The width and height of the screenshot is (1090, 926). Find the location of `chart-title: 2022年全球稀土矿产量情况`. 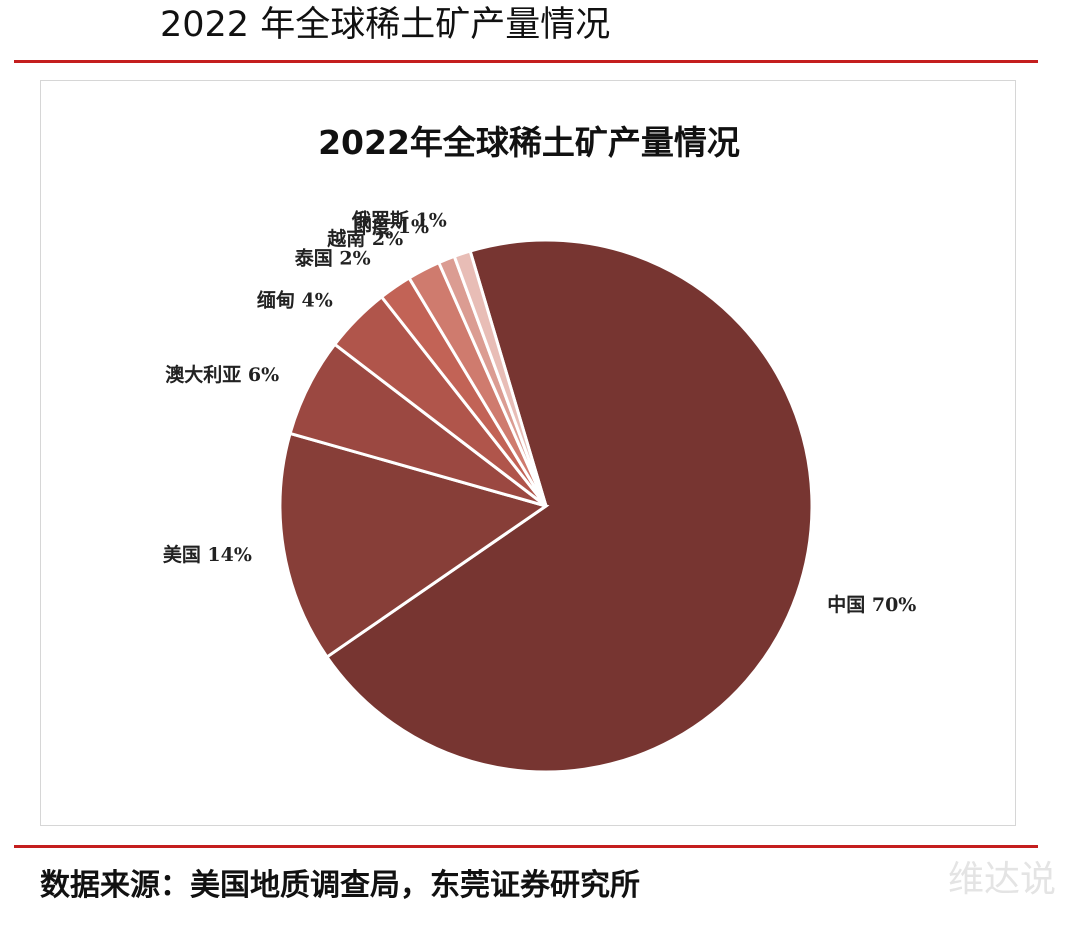

chart-title: 2022年全球稀土矿产量情况 is located at coordinates (529, 142).